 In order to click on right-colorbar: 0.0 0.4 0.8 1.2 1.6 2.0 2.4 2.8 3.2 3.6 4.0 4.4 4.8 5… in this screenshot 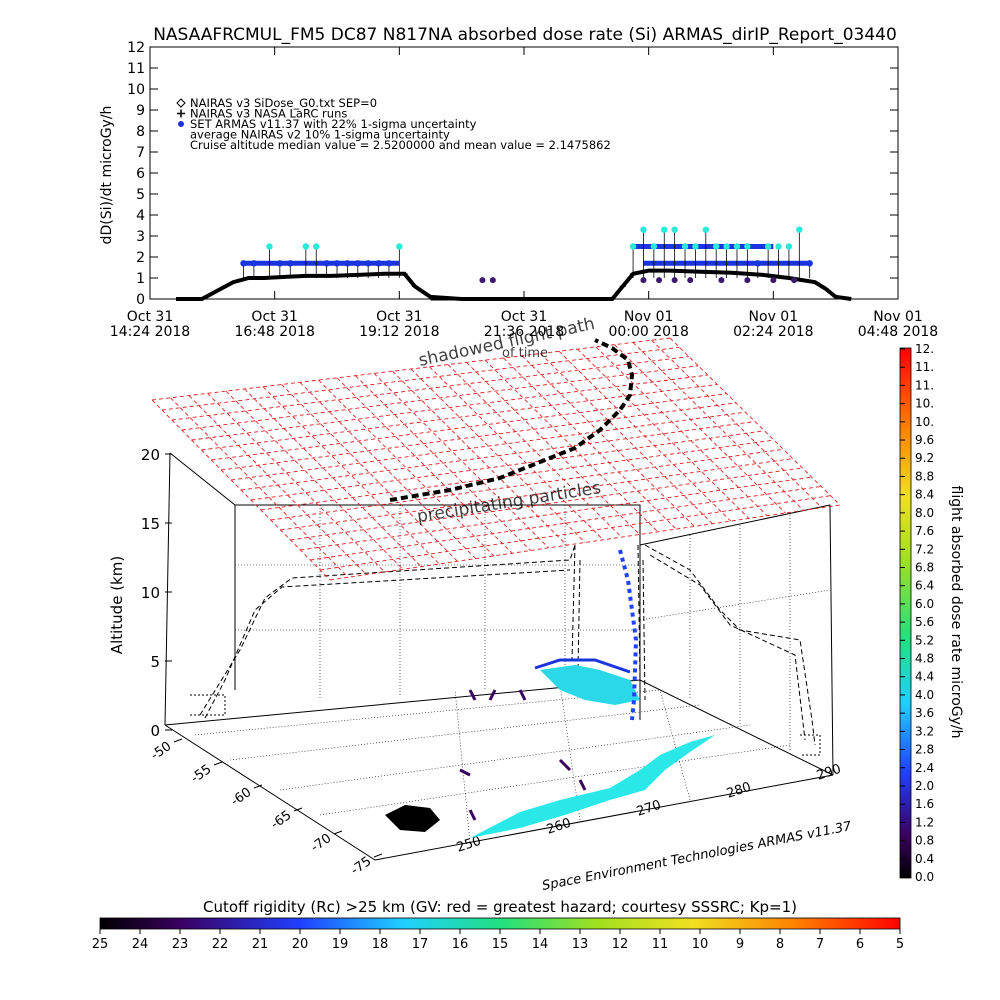, I will do `click(931, 613)`.